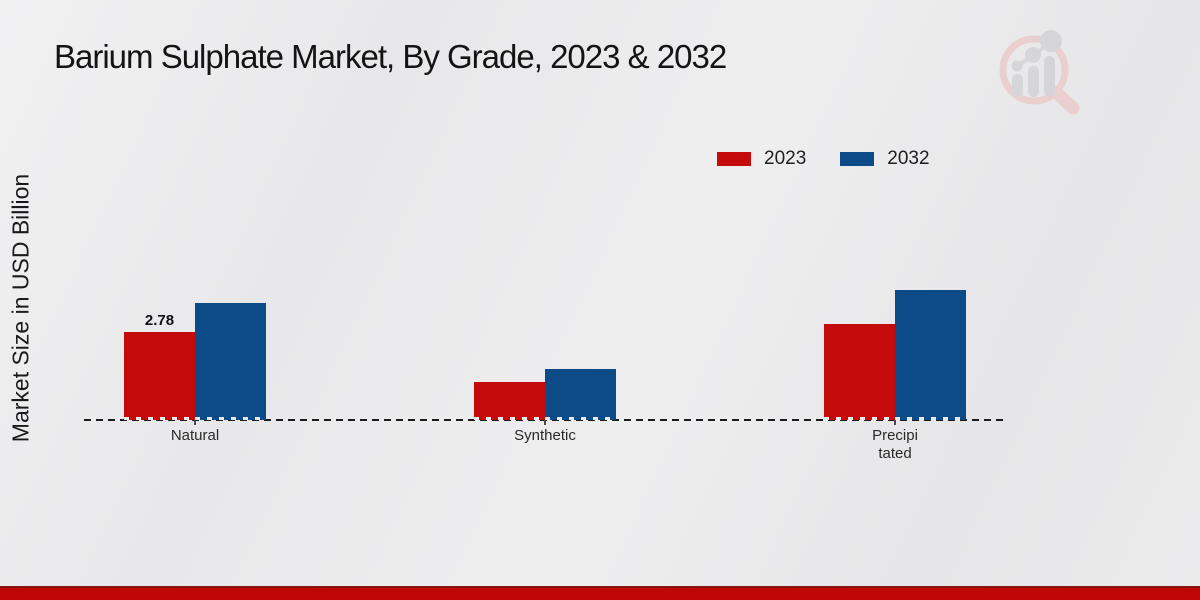 The height and width of the screenshot is (600, 1200). I want to click on x-tick-precipitated, so click(895, 422).